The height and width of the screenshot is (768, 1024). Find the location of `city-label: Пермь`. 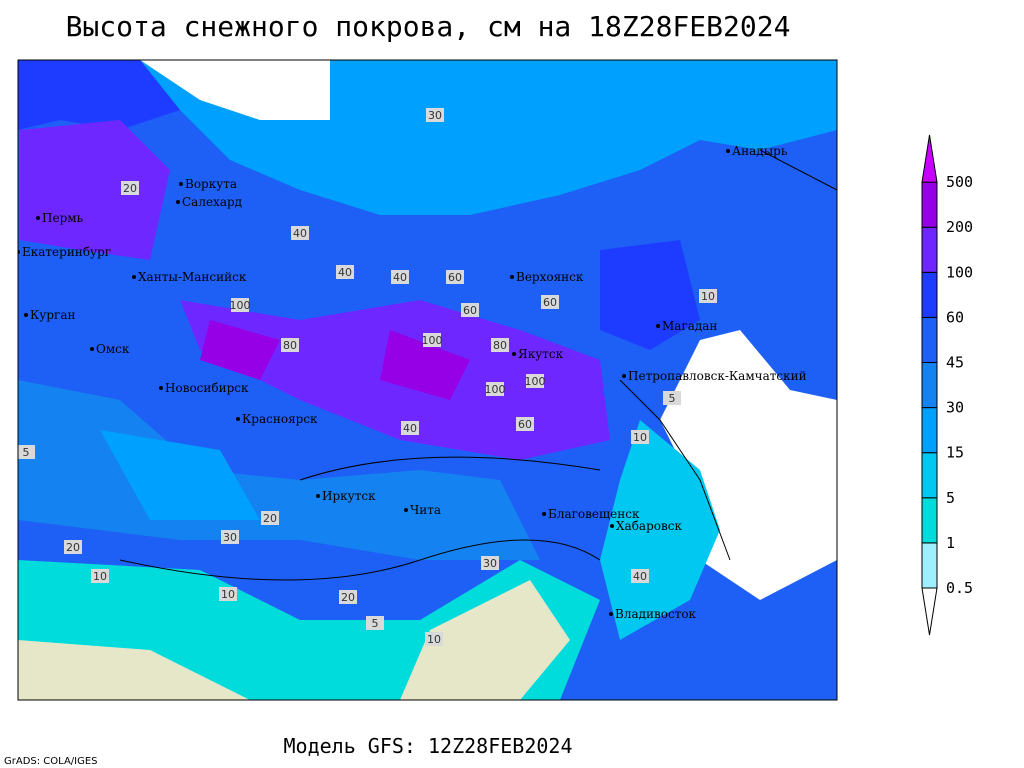

city-label: Пермь is located at coordinates (63, 218).